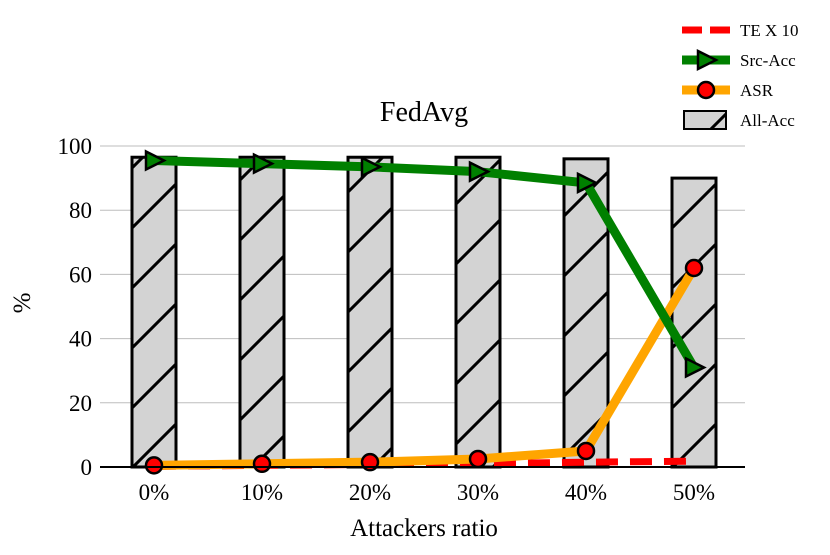 This screenshot has height=555, width=830. Describe the element at coordinates (75, 146) in the screenshot. I see `y-tick-label: 100` at that location.